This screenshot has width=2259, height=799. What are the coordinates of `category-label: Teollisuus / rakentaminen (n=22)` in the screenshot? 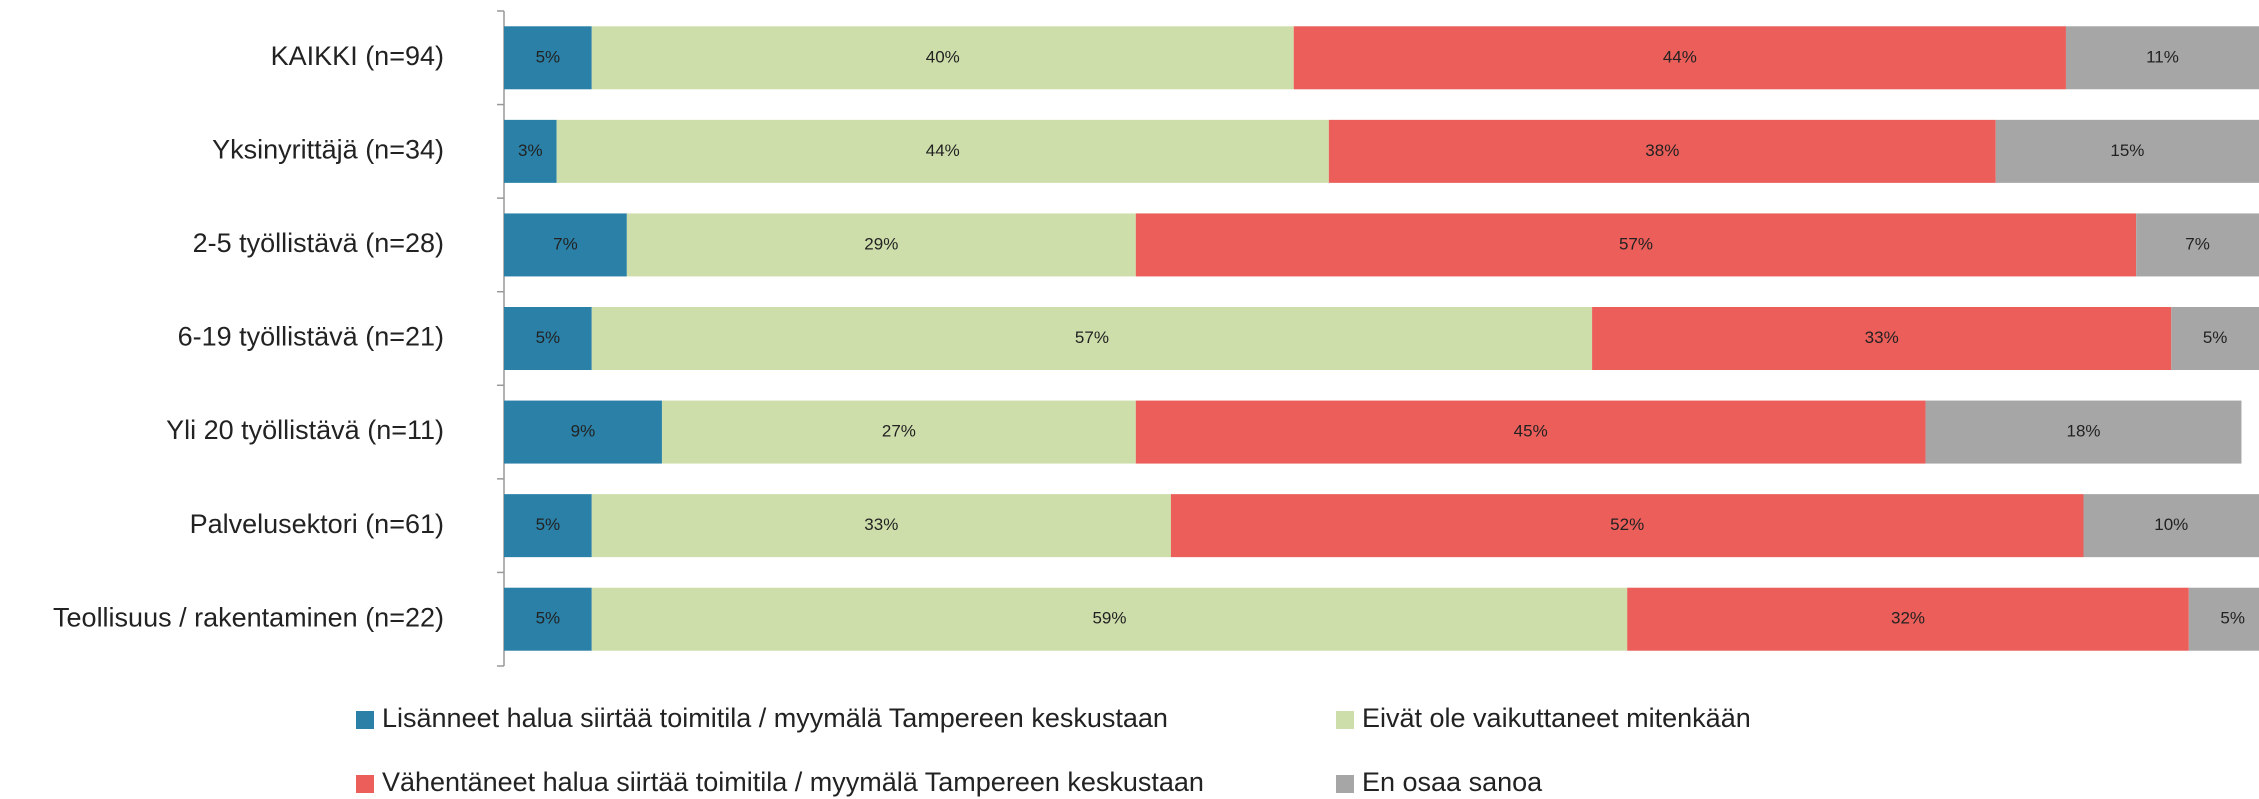 It's located at (248, 617).